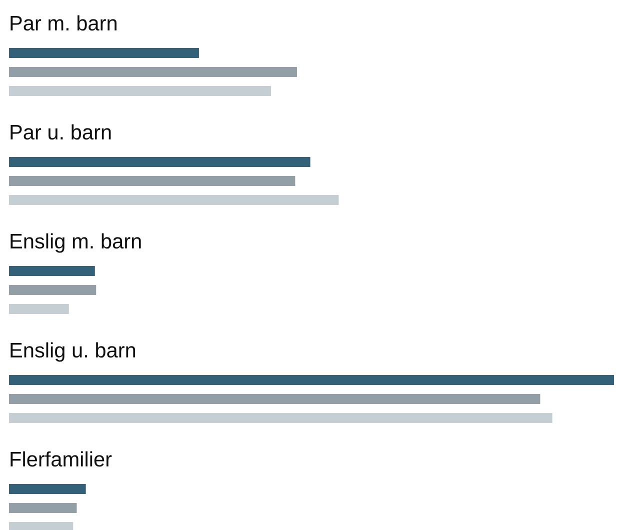 The height and width of the screenshot is (530, 621). I want to click on y-tick-label: Enslig u. barn, so click(73, 352).